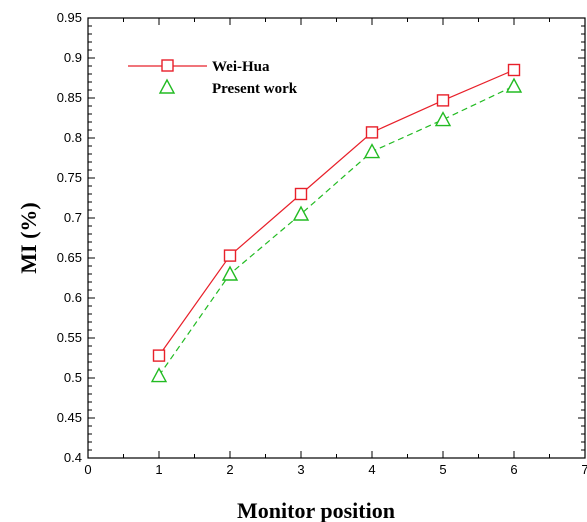 The height and width of the screenshot is (522, 587). What do you see at coordinates (513, 469) in the screenshot?
I see `x-tick-label: 6` at bounding box center [513, 469].